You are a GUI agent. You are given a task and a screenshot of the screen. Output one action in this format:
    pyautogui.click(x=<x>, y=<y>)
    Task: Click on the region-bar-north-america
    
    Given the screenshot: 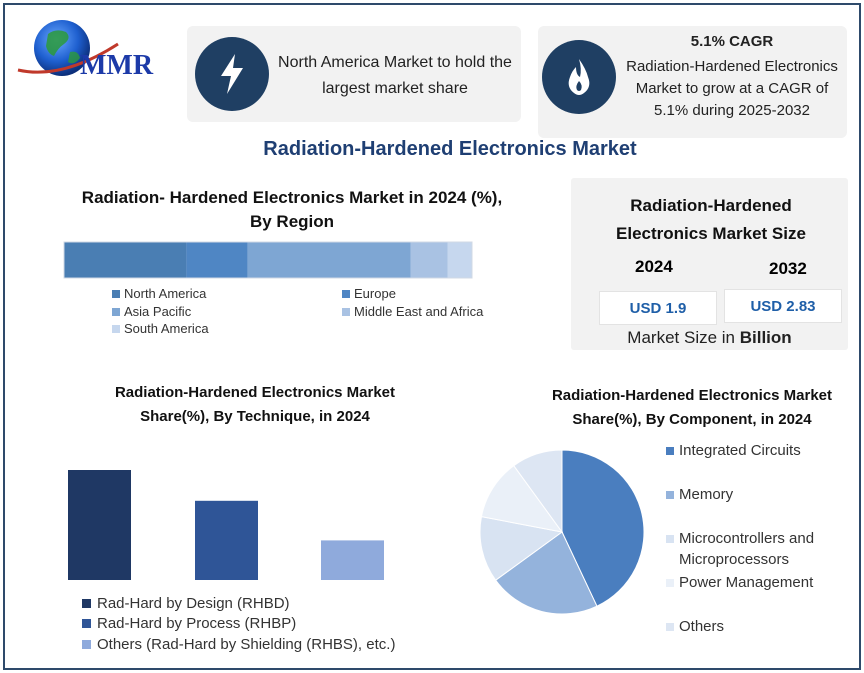 What is the action you would take?
    pyautogui.click(x=125, y=260)
    